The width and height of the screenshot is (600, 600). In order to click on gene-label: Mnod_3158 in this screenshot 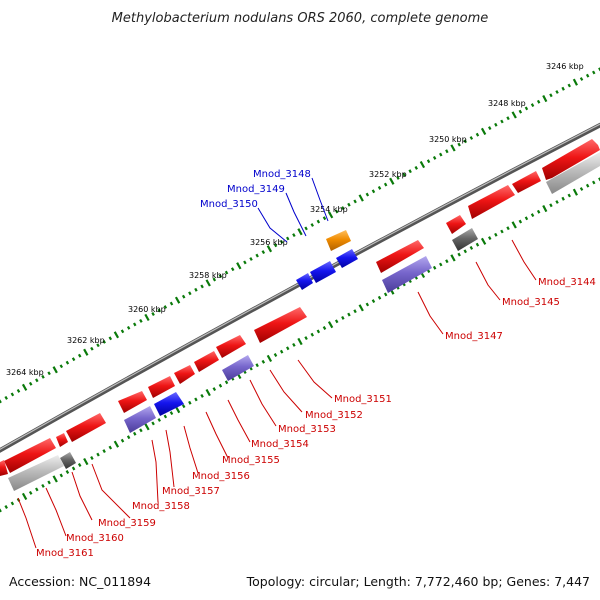, I will do `click(161, 506)`.